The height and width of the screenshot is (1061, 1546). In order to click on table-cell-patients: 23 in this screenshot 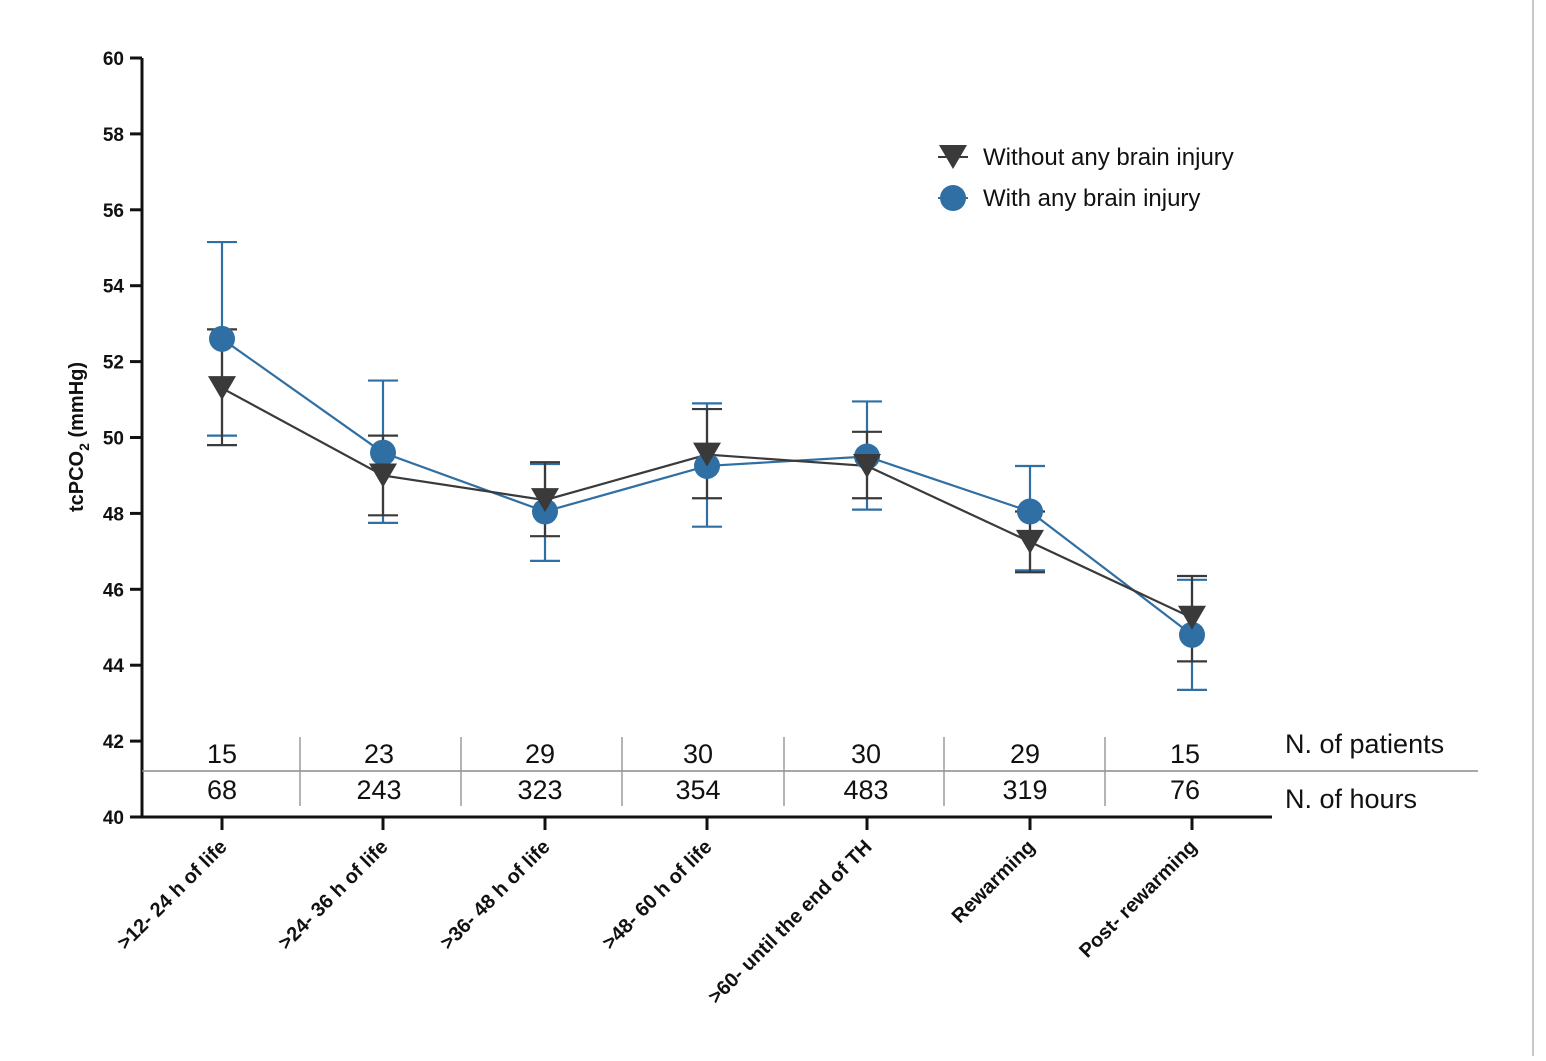, I will do `click(379, 754)`.